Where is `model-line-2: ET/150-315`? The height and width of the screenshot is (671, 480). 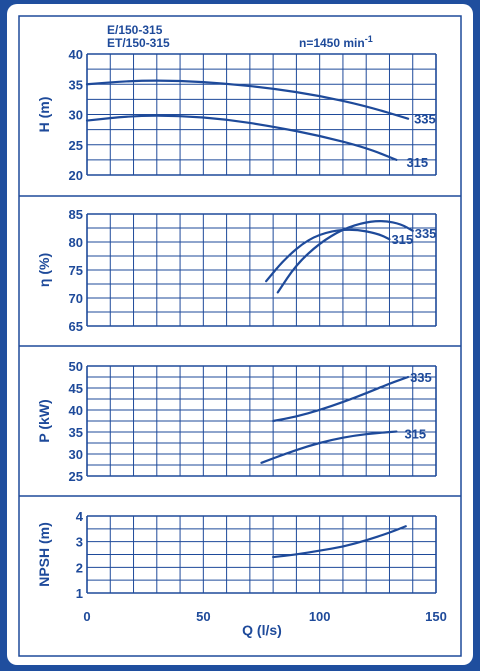
model-line-2: ET/150-315 is located at coordinates (138, 43).